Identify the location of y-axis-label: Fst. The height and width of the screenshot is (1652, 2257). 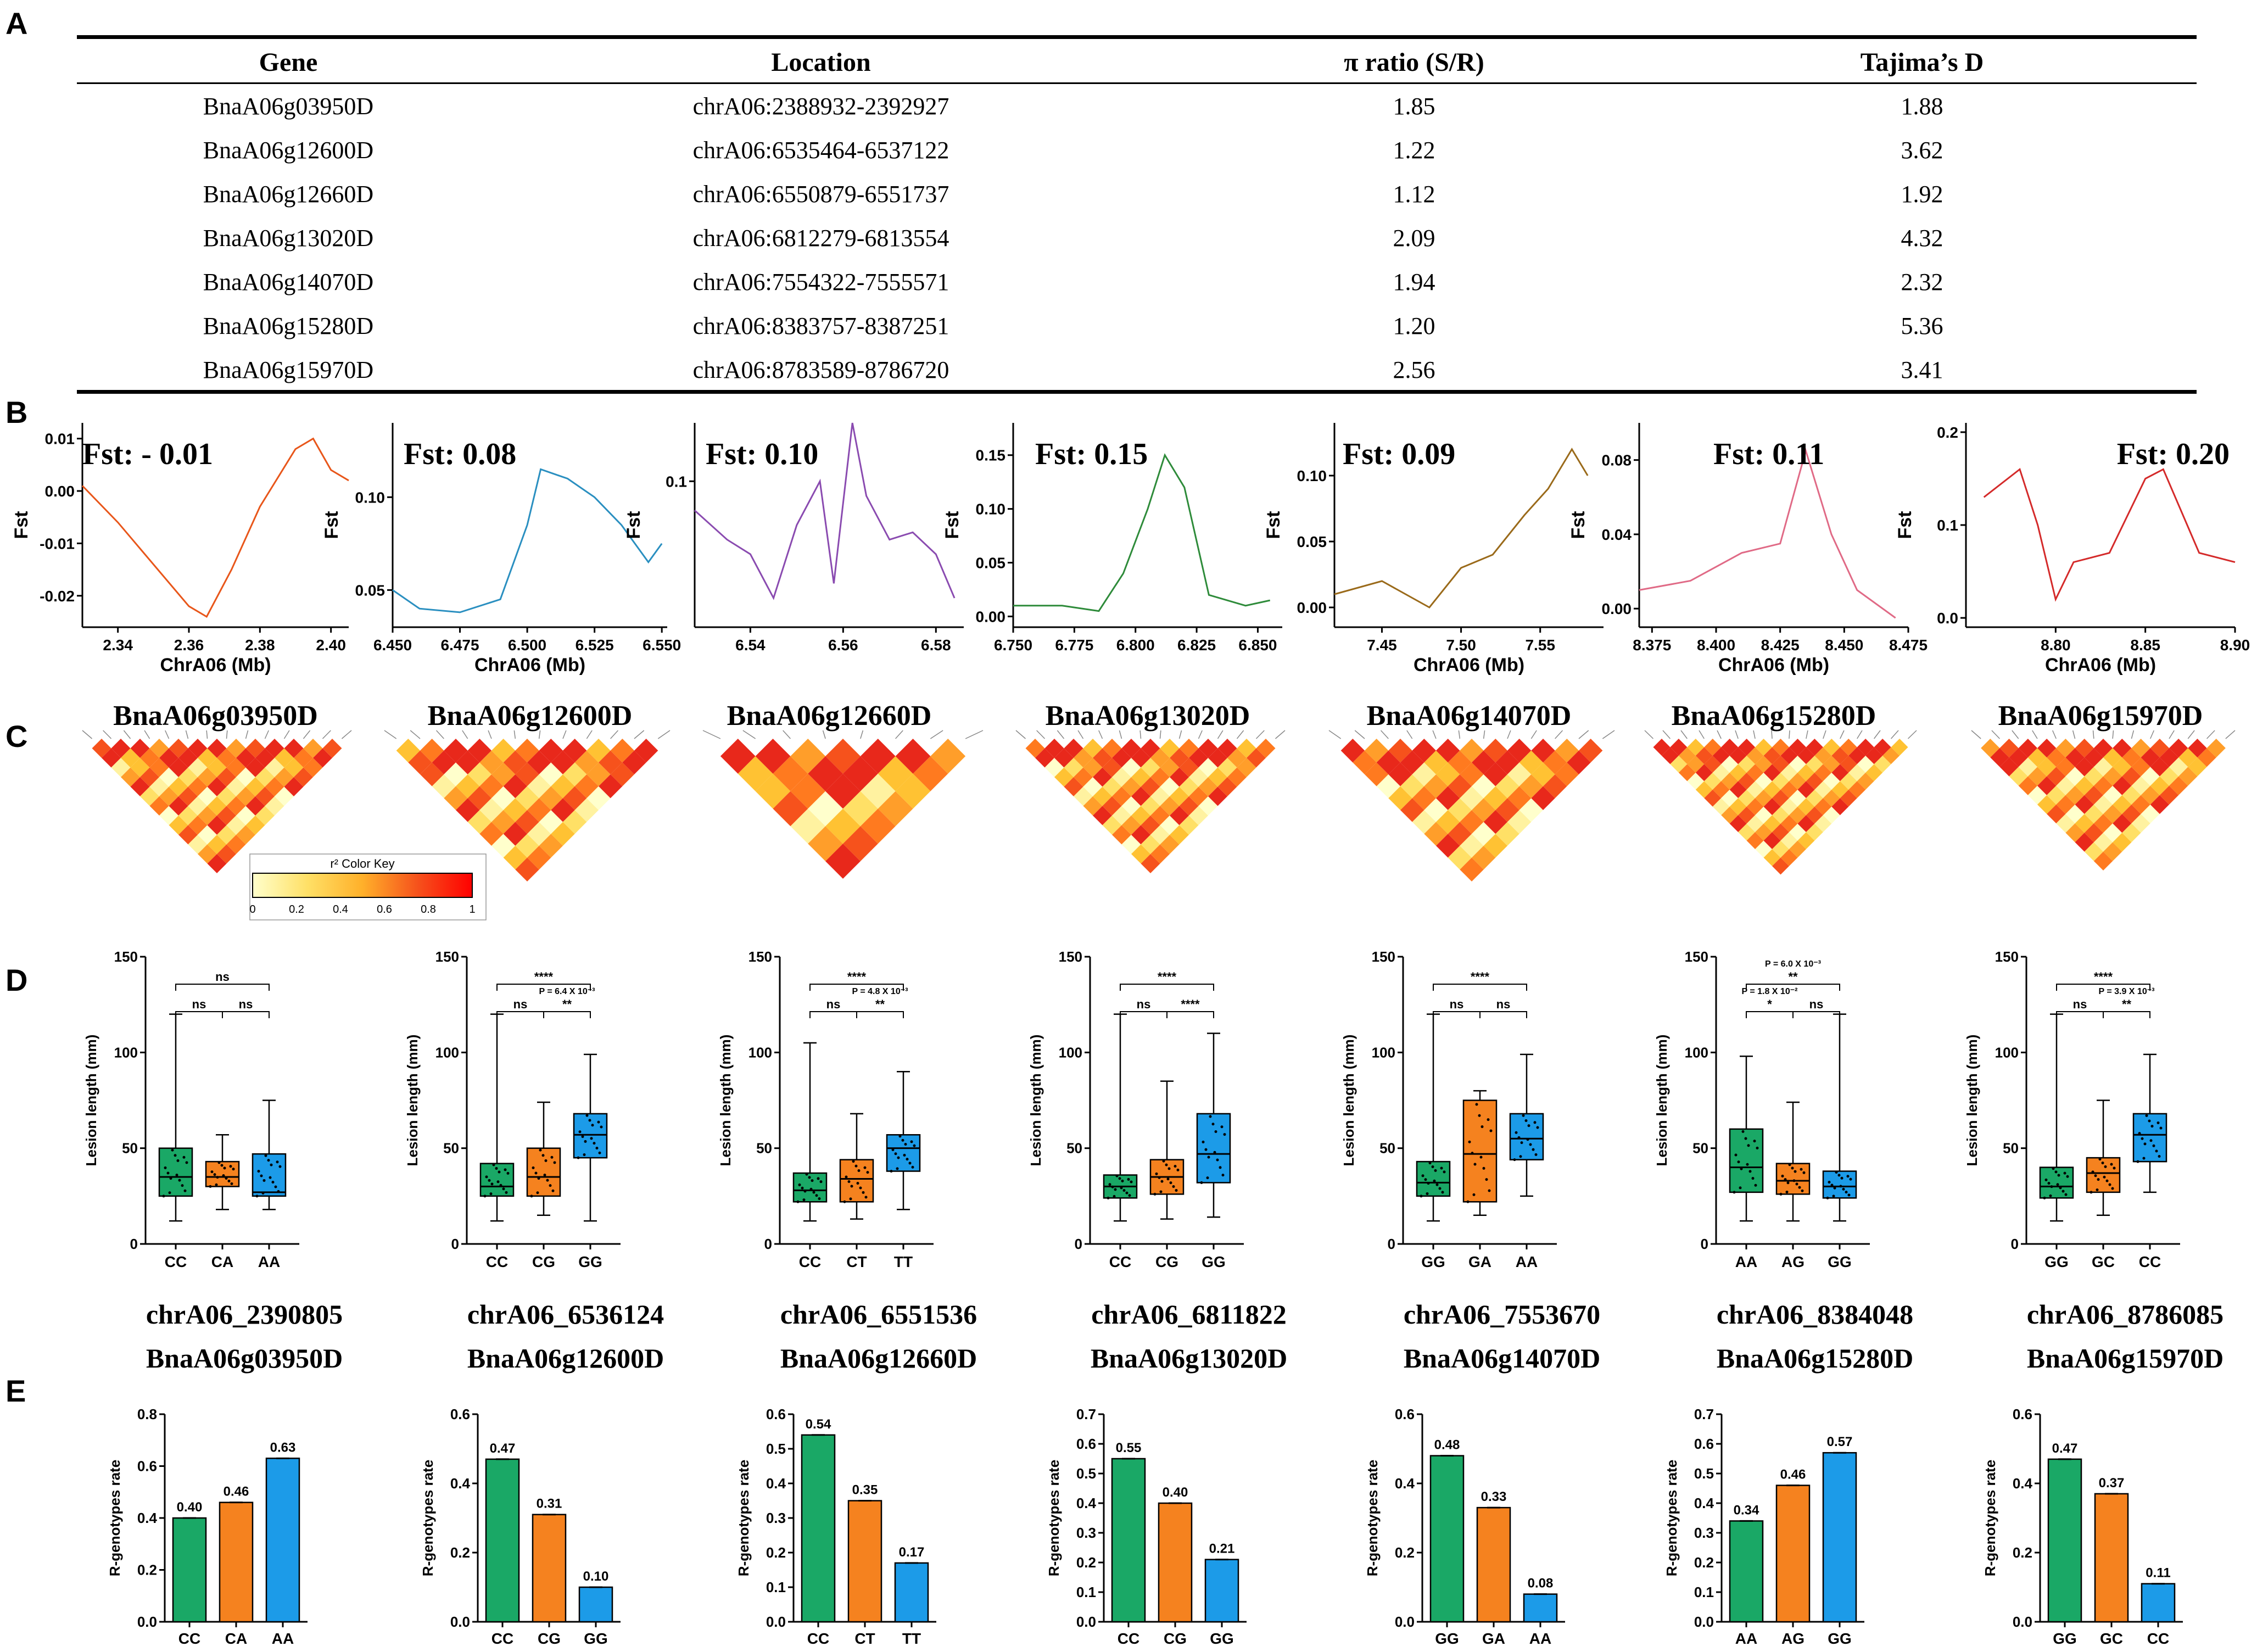
(1905, 525).